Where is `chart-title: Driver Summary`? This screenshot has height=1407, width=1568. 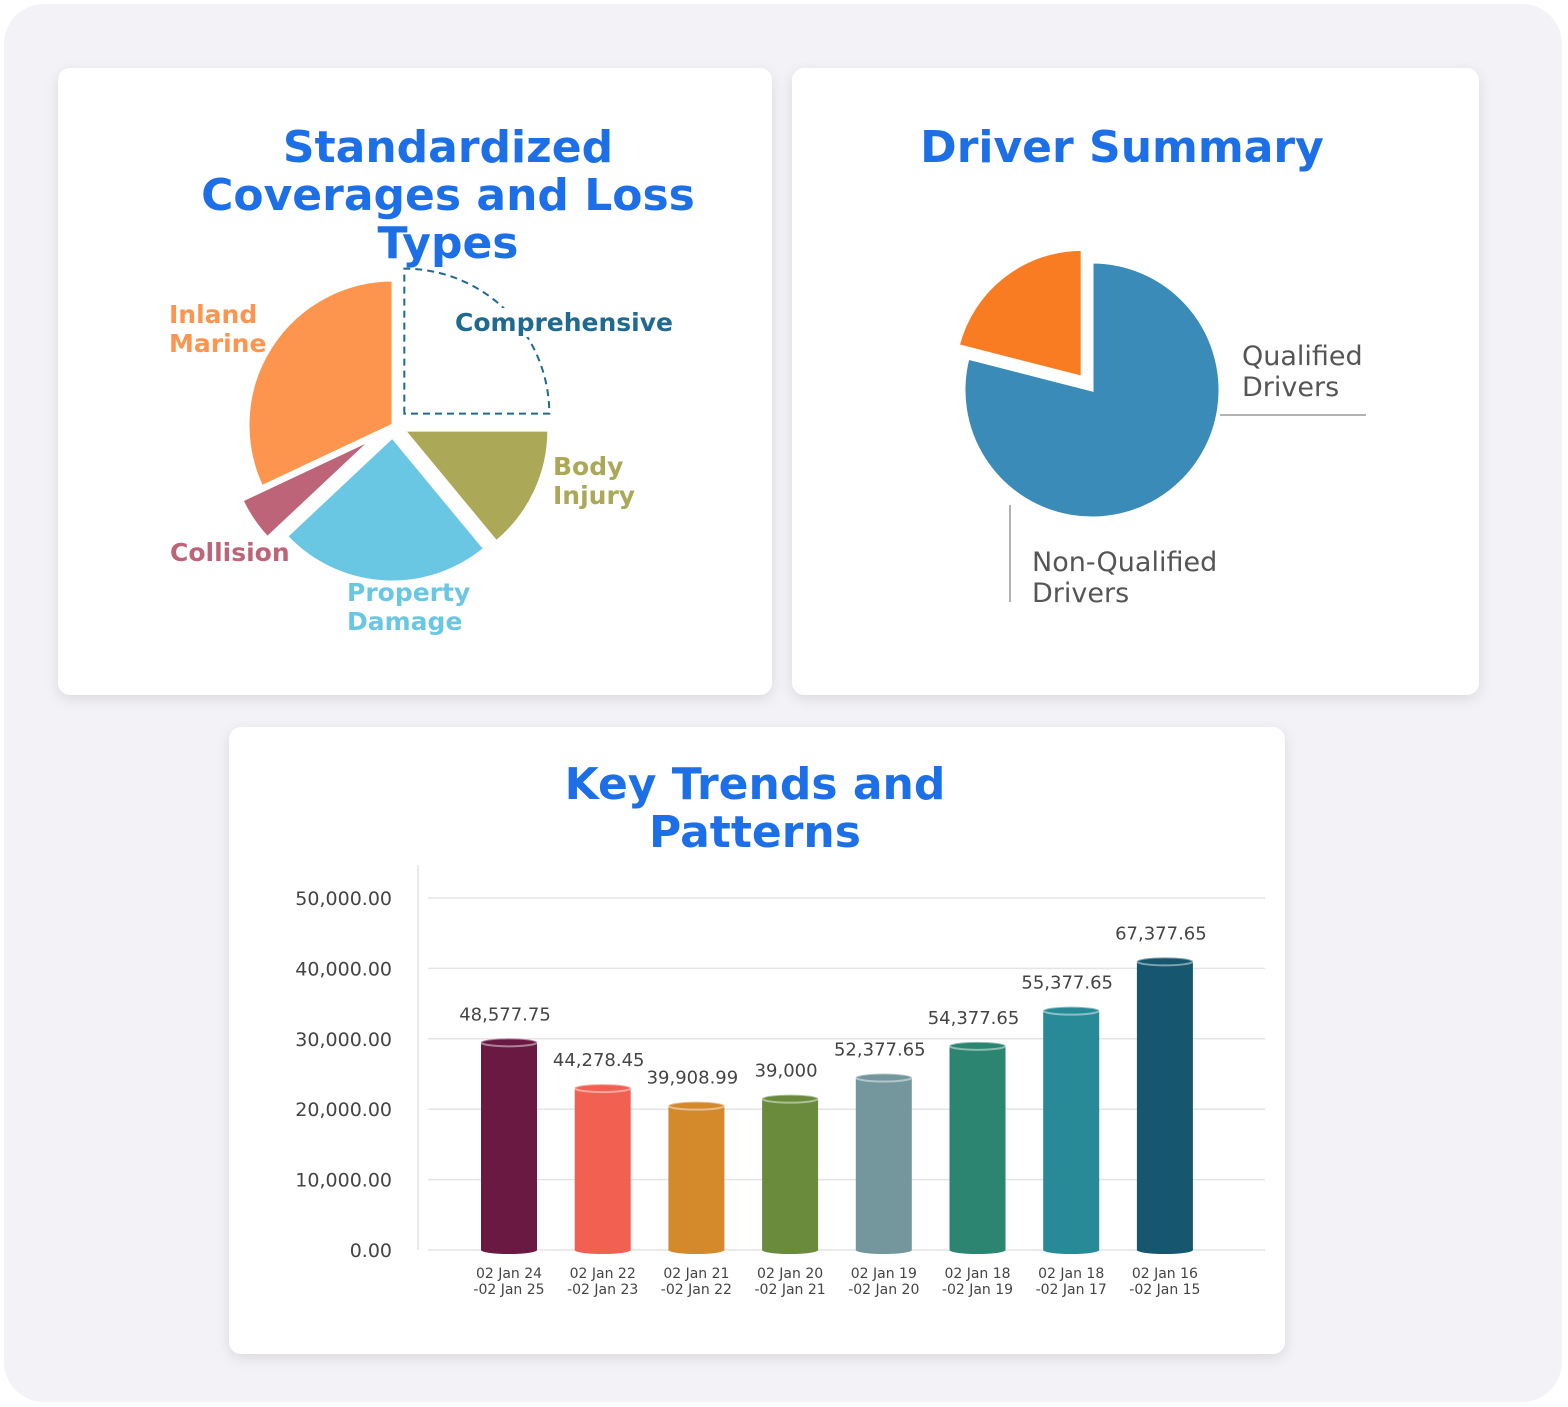
chart-title: Driver Summary is located at coordinates (1122, 147).